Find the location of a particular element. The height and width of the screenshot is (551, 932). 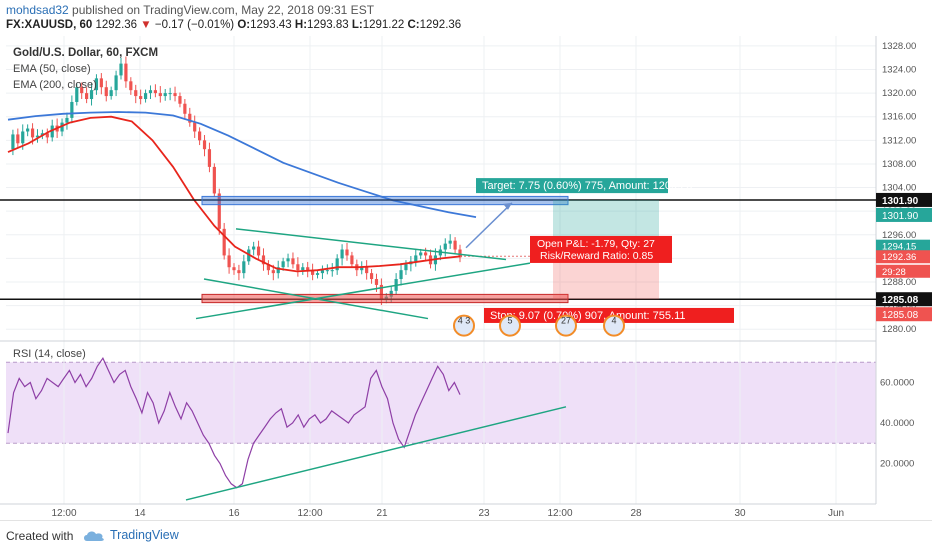

ema-50-line is located at coordinates (235, 194).